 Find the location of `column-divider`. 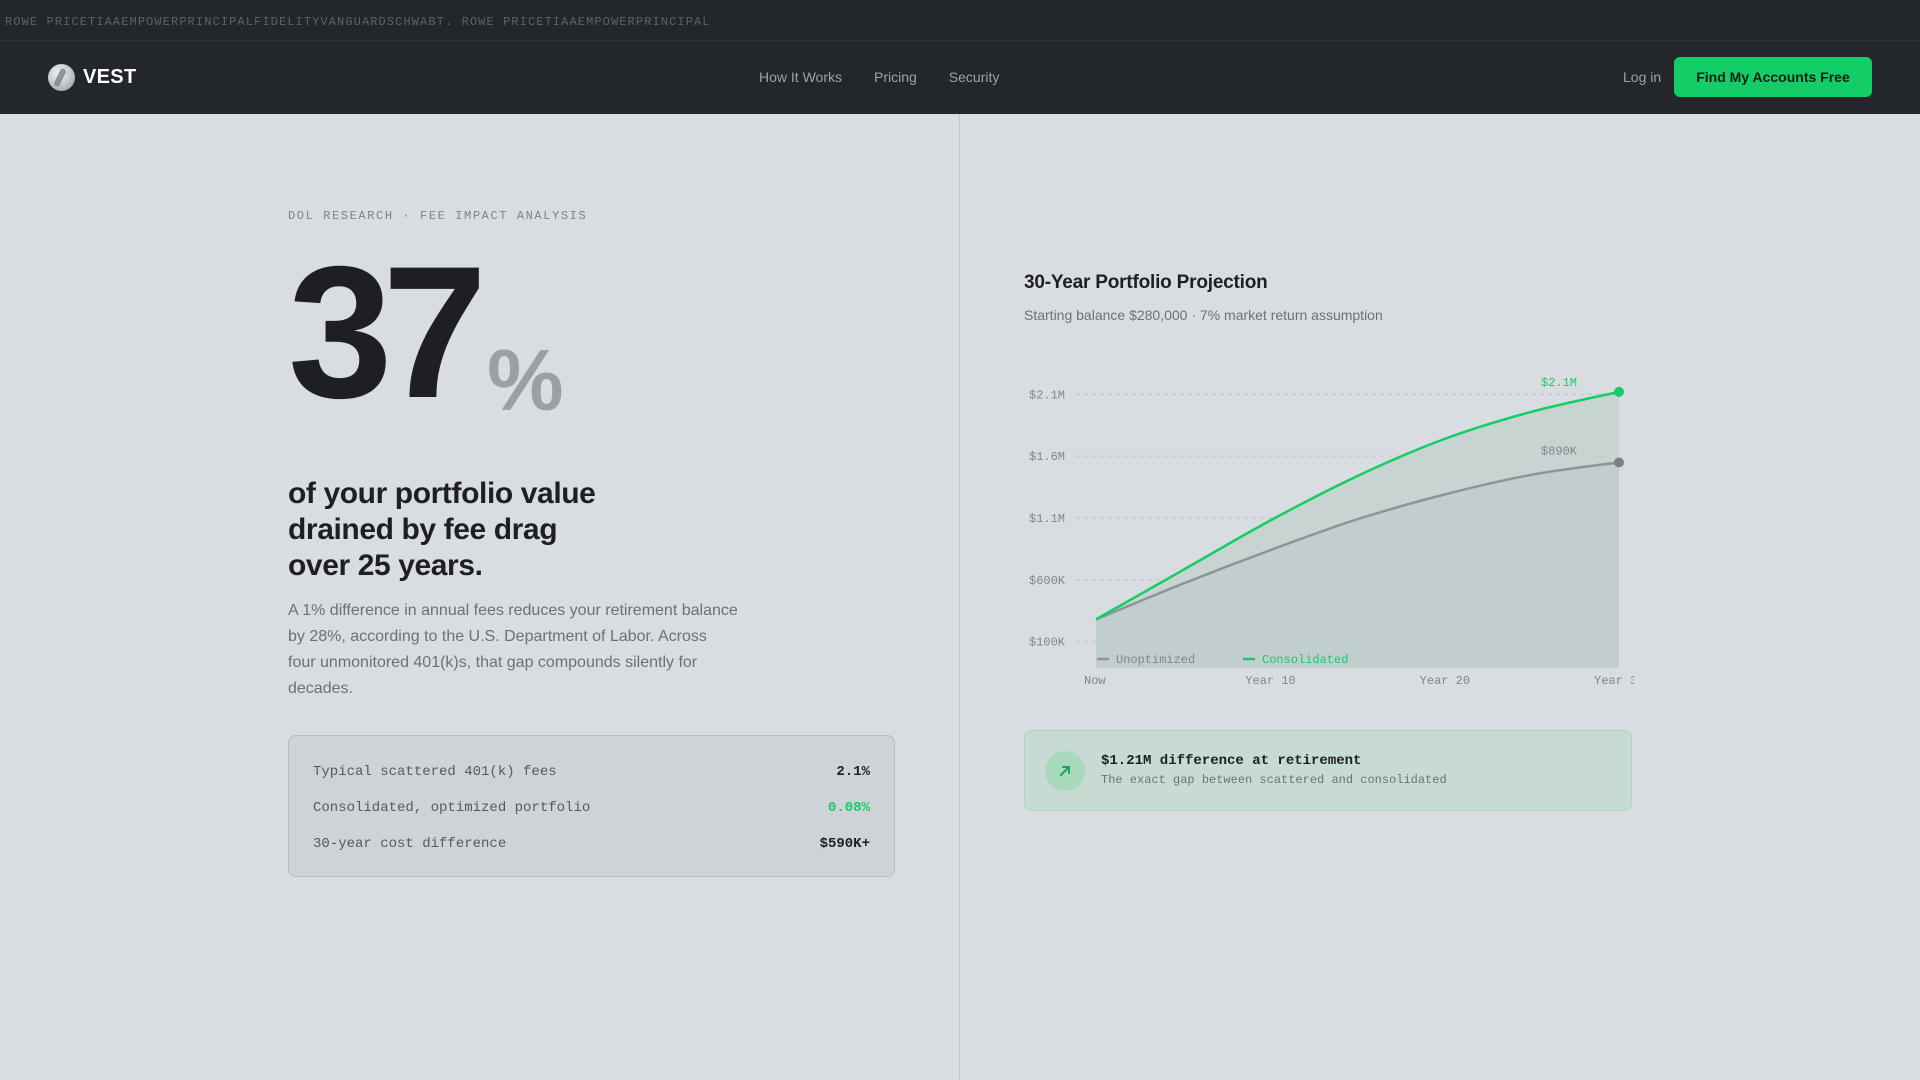

column-divider is located at coordinates (959, 597).